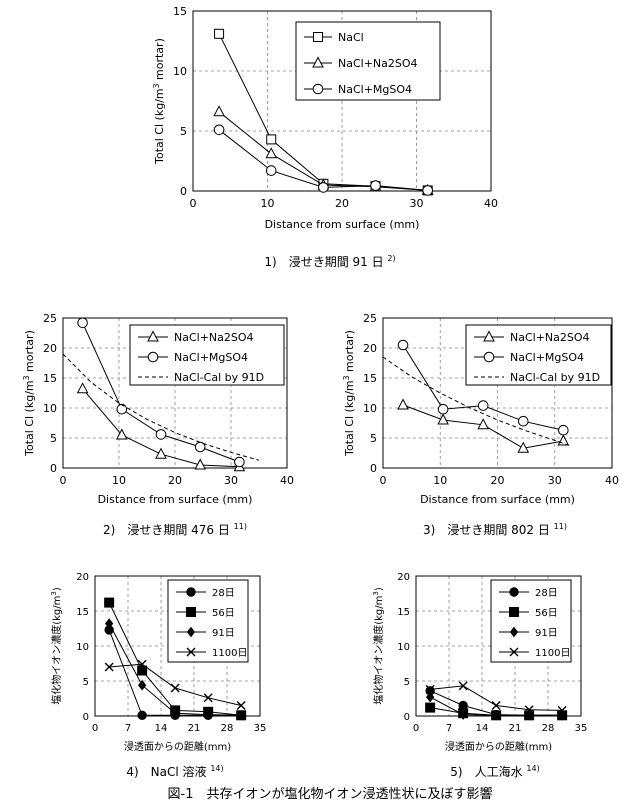  What do you see at coordinates (174, 771) in the screenshot?
I see `panel-caption: 4) NaCl 溶液 14)` at bounding box center [174, 771].